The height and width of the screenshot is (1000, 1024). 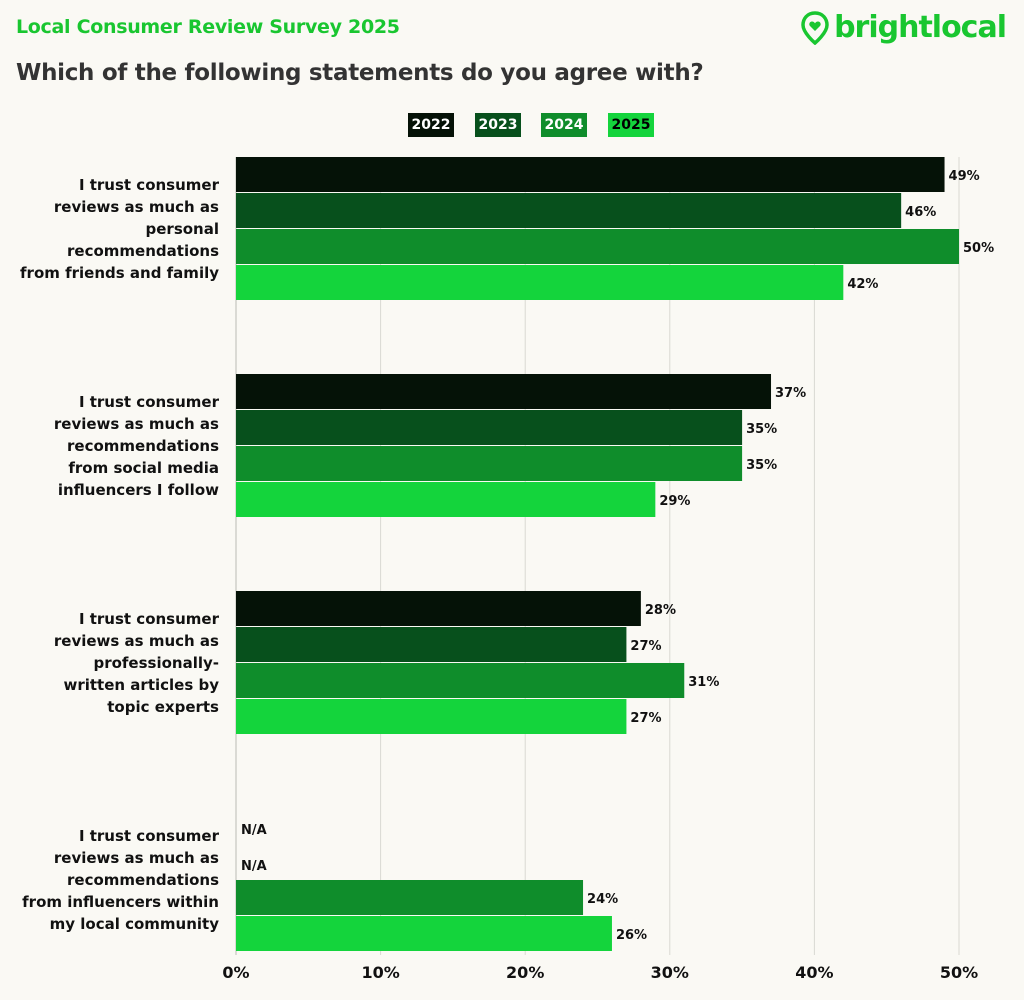 I want to click on data-label: 50%, so click(x=978, y=248).